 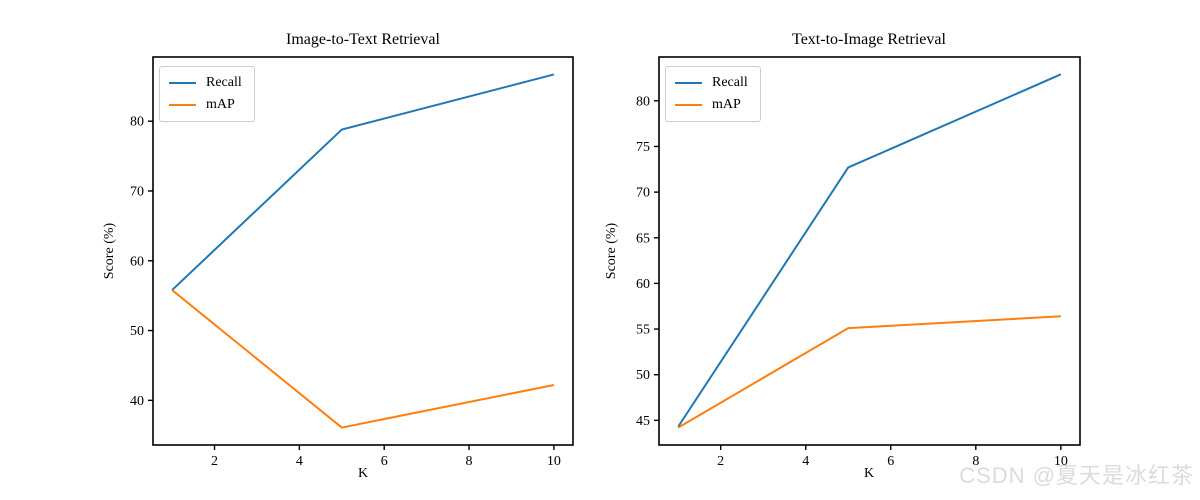 What do you see at coordinates (363, 39) in the screenshot?
I see `chart-title-image-to-text: Image-to-Text Retrieval` at bounding box center [363, 39].